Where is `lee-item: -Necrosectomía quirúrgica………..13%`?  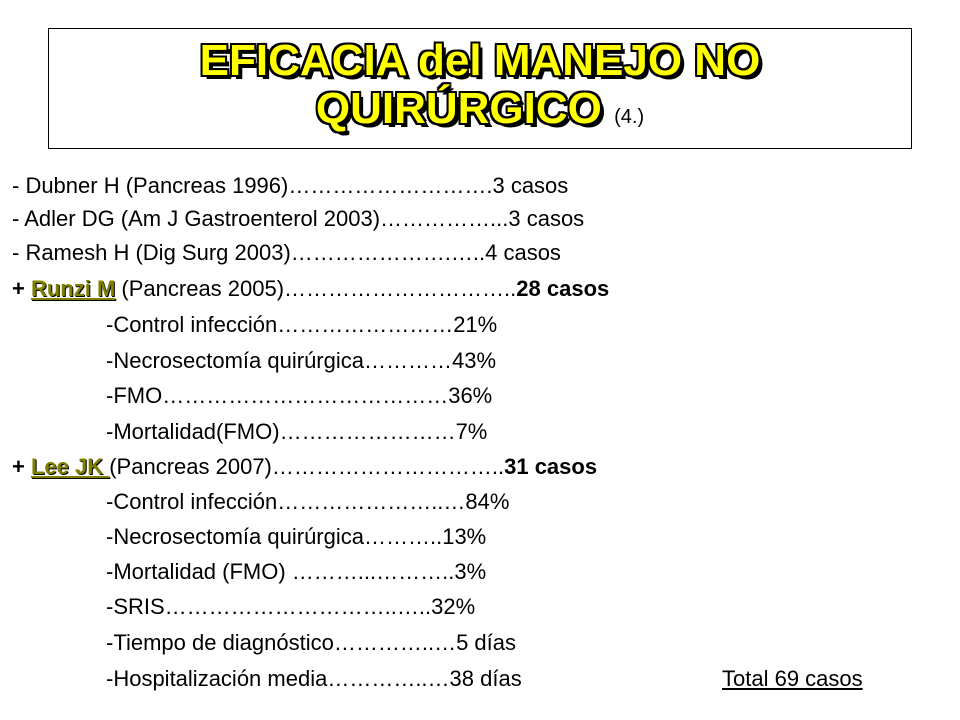 lee-item: -Necrosectomía quirúrgica………..13% is located at coordinates (296, 536).